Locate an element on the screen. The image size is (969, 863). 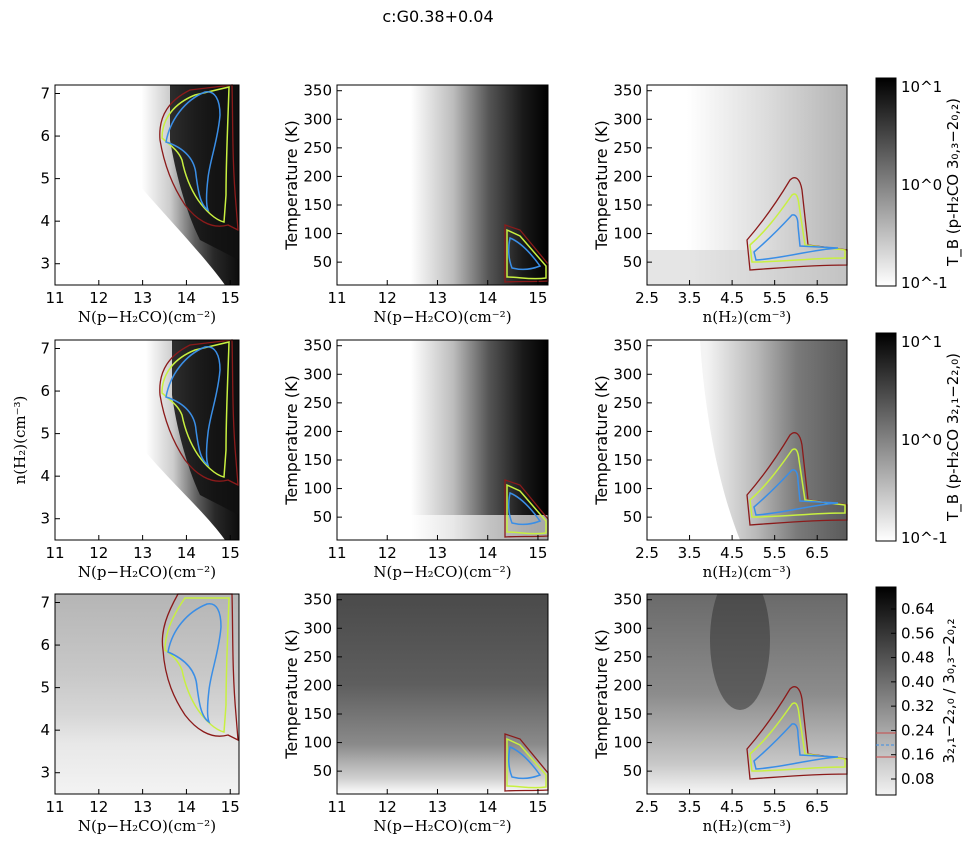
colorbar-tick: 0.48 is located at coordinates (917, 658).